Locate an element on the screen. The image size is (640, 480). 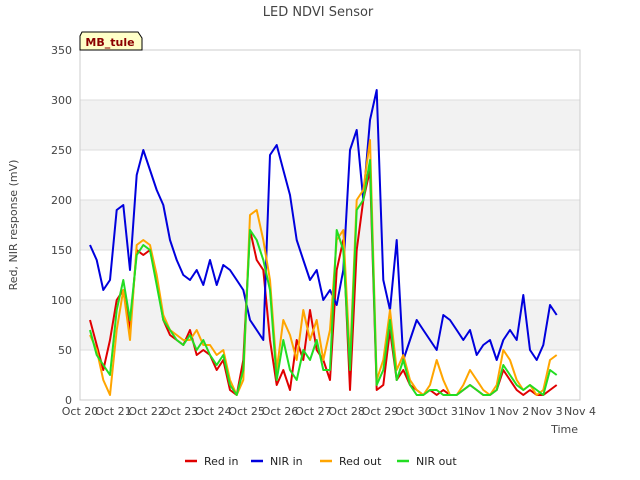
x-tick-label: Oct 30 is located at coordinates (413, 411).